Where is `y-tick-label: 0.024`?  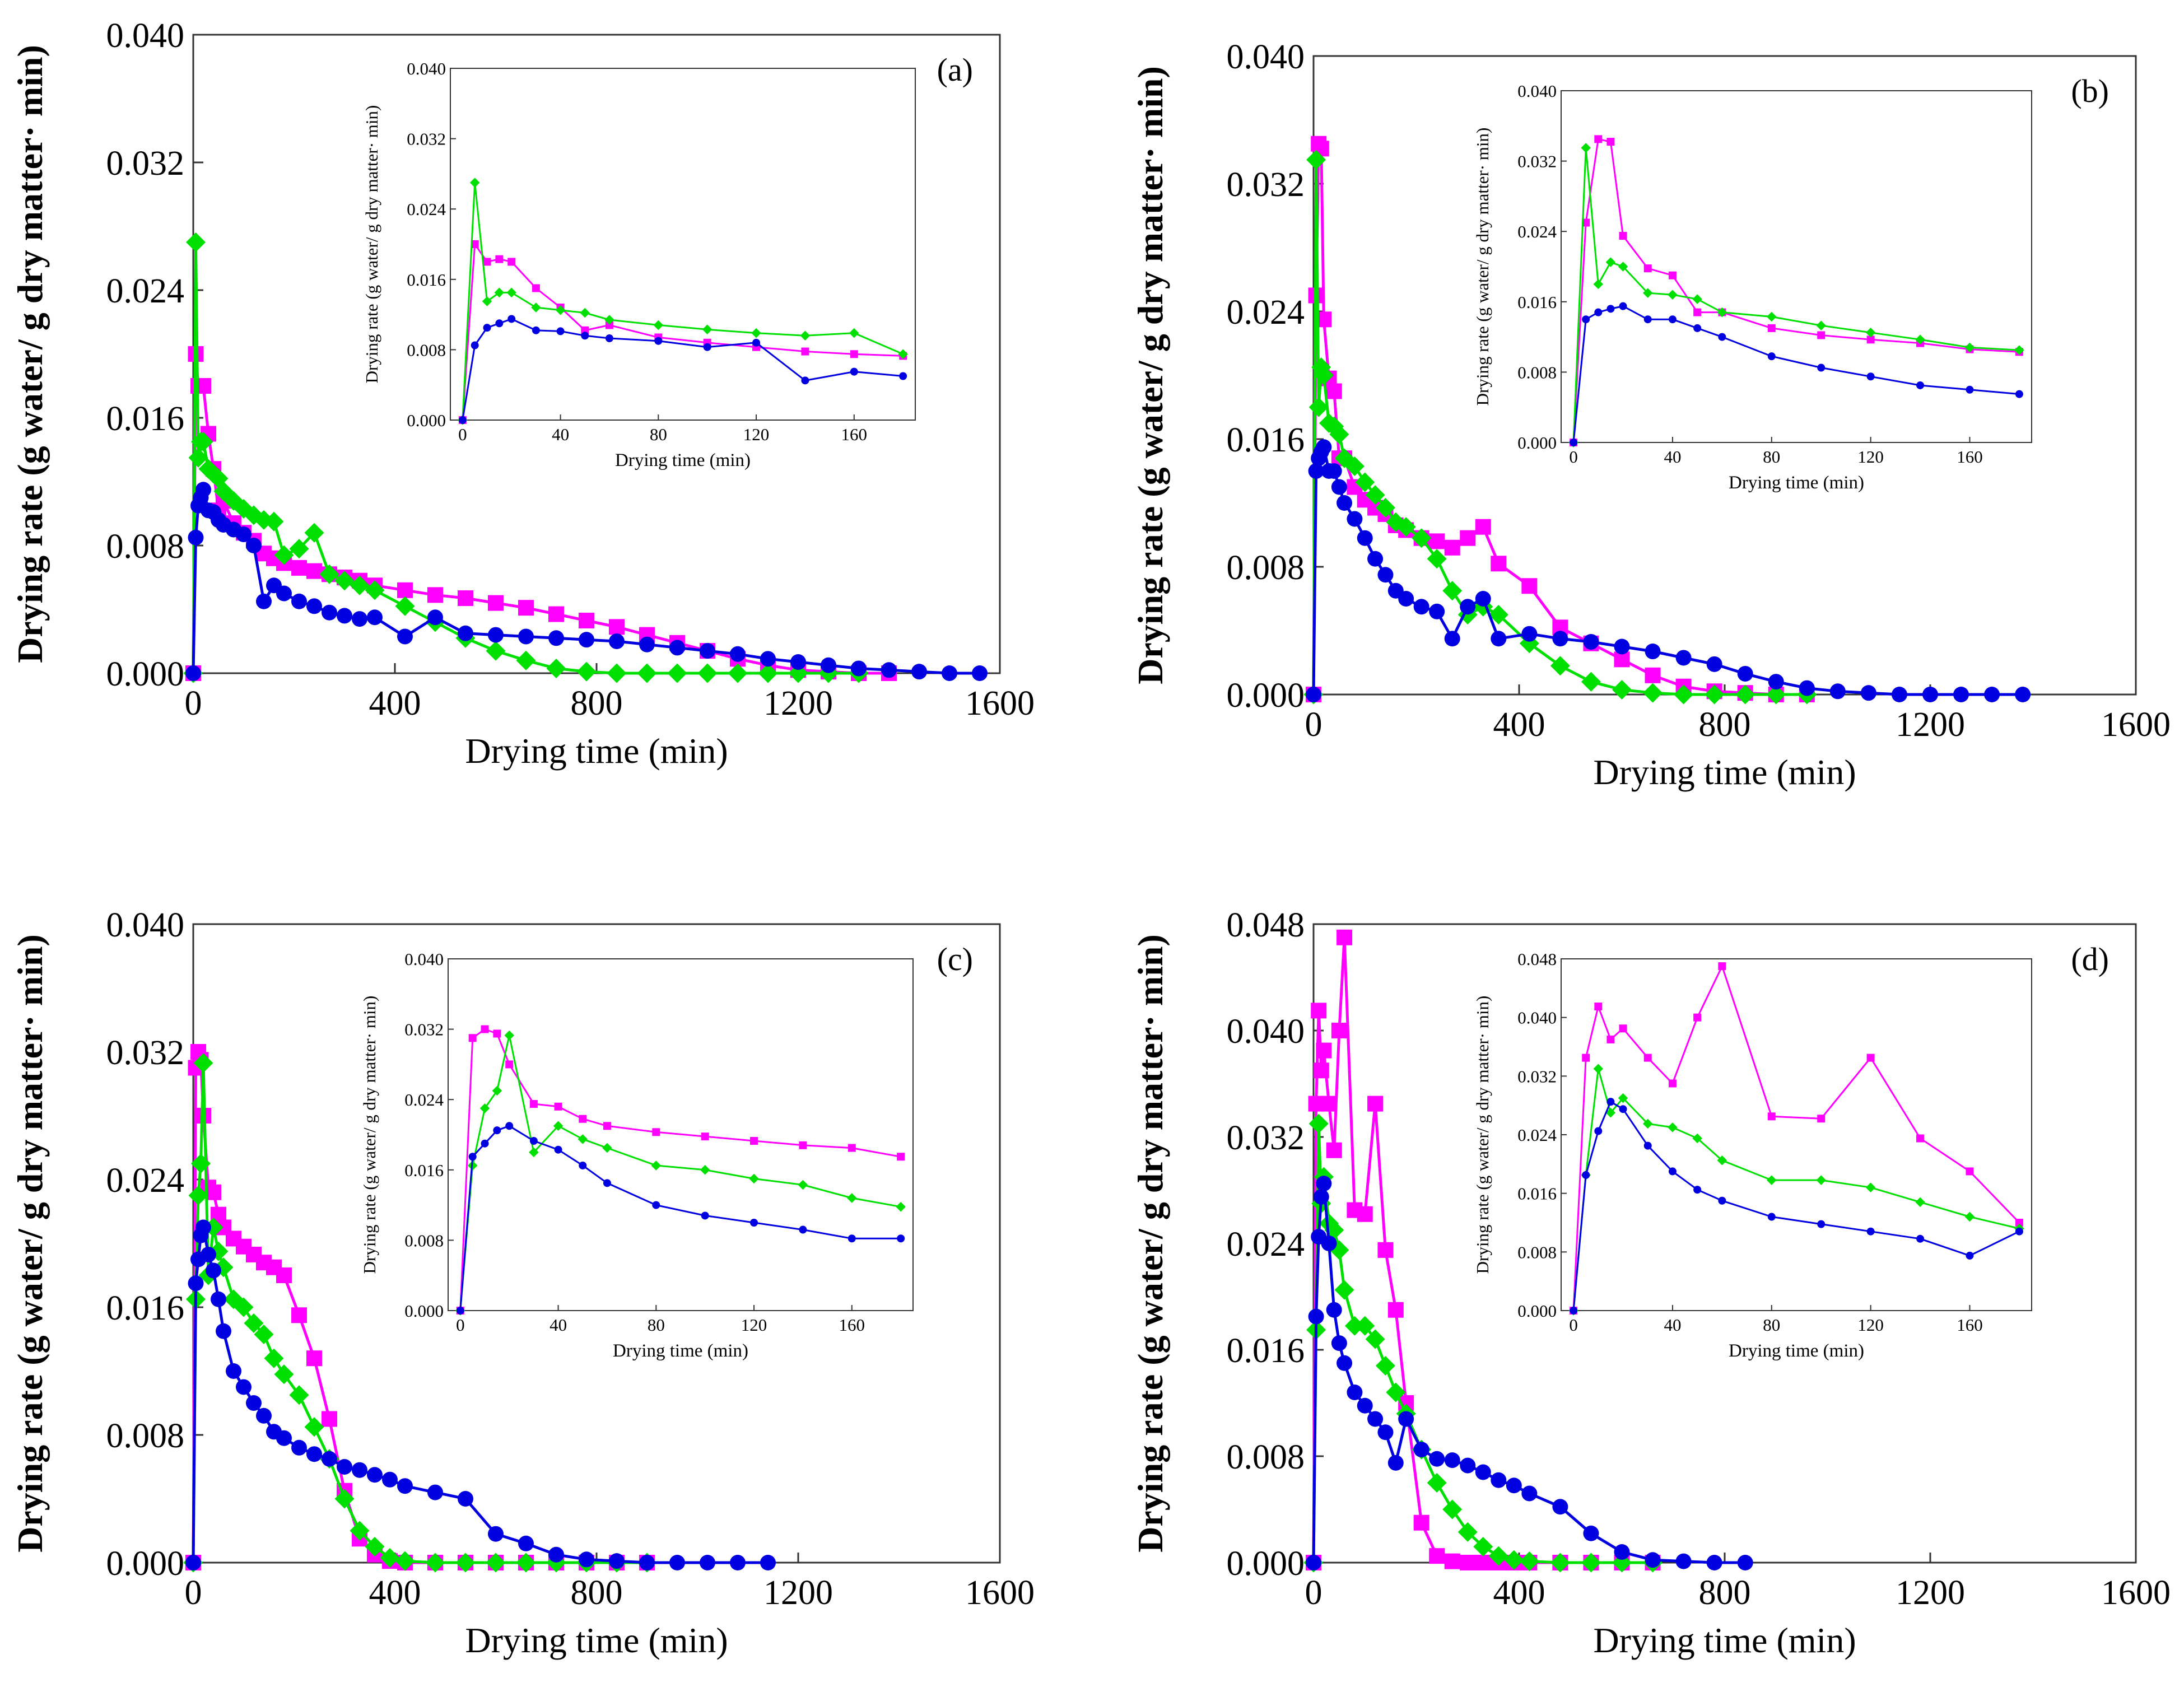
y-tick-label: 0.024 is located at coordinates (1537, 1135).